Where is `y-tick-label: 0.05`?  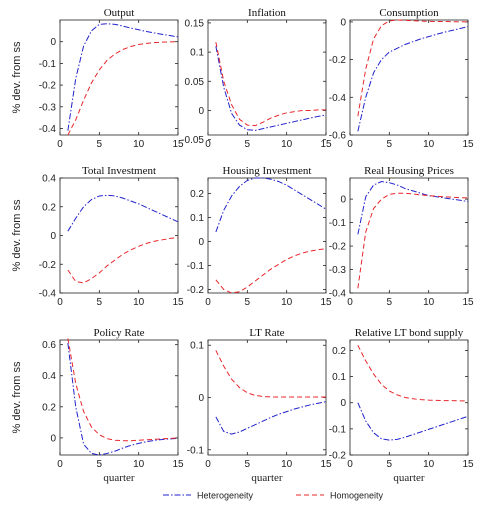
y-tick-label: 0.05 is located at coordinates (195, 82).